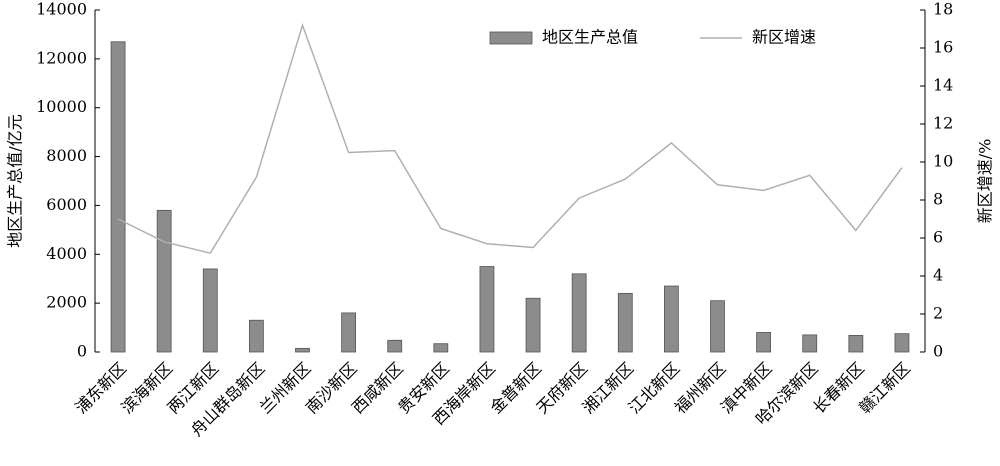 The image size is (1000, 466). I want to click on y2-tick-label: 0, so click(938, 351).